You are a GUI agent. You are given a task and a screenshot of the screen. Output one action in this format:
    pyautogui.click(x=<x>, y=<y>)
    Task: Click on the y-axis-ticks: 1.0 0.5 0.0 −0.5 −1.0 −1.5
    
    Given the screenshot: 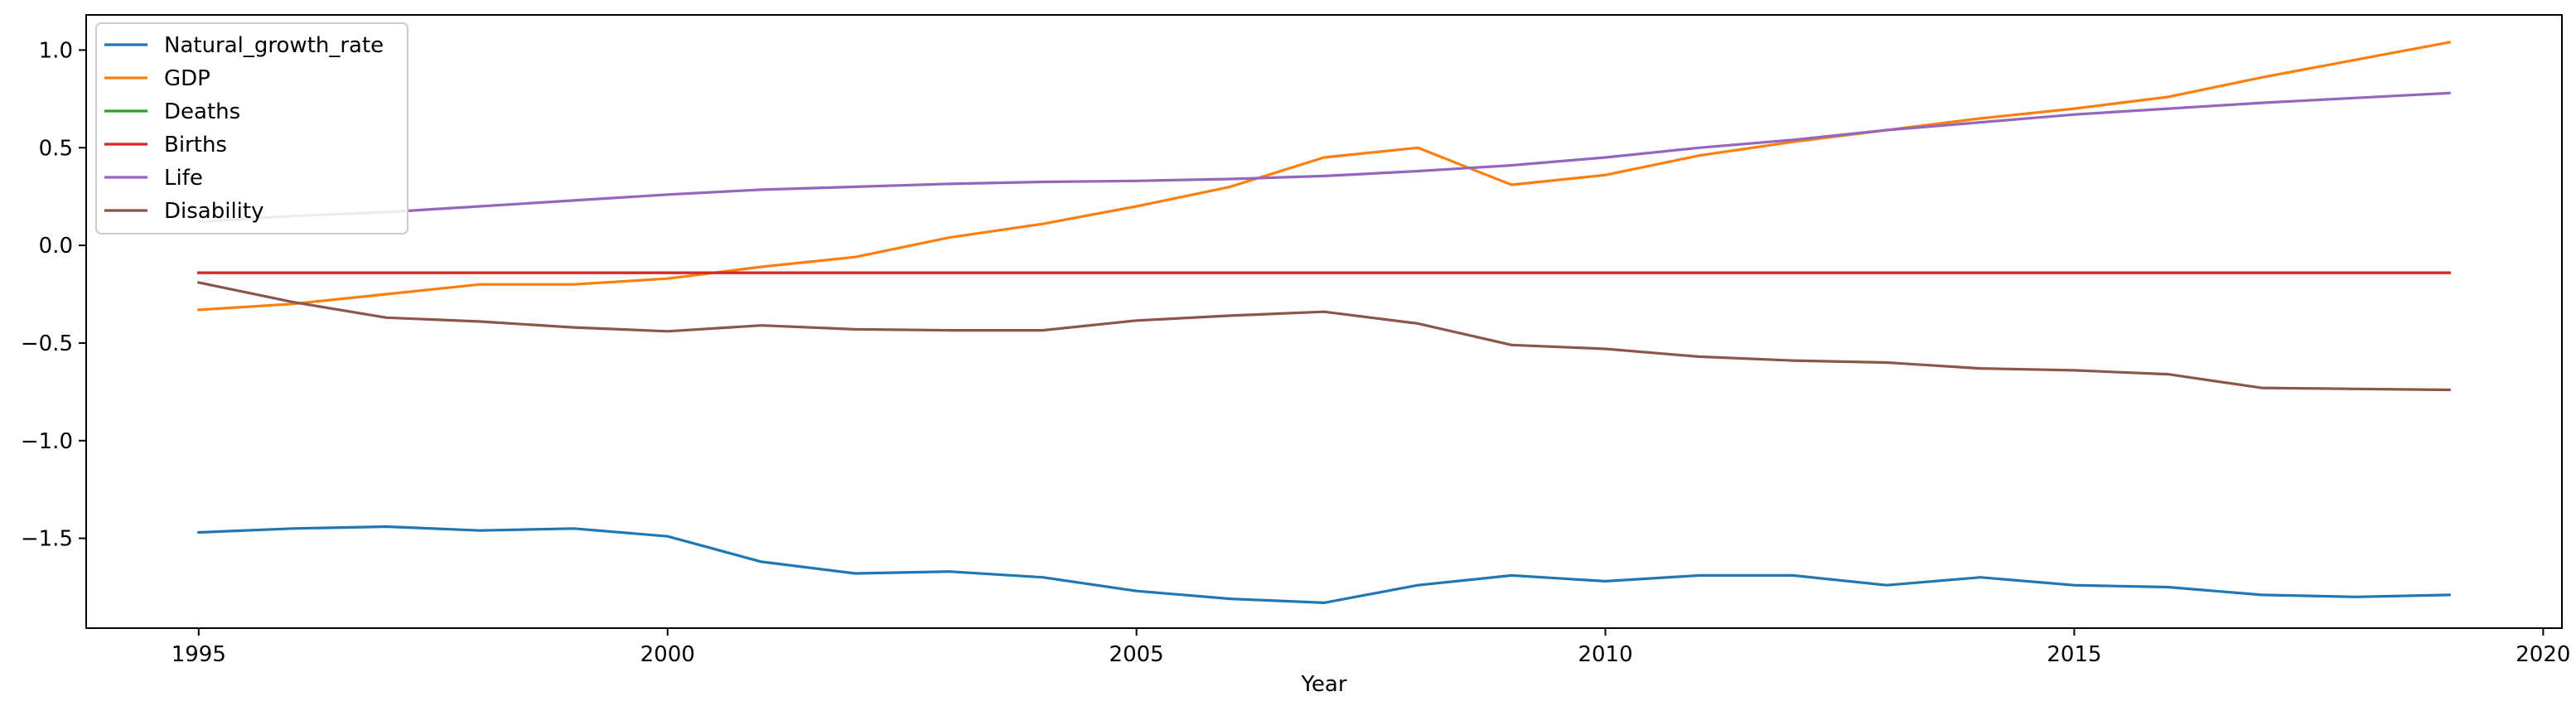 What is the action you would take?
    pyautogui.click(x=53, y=295)
    